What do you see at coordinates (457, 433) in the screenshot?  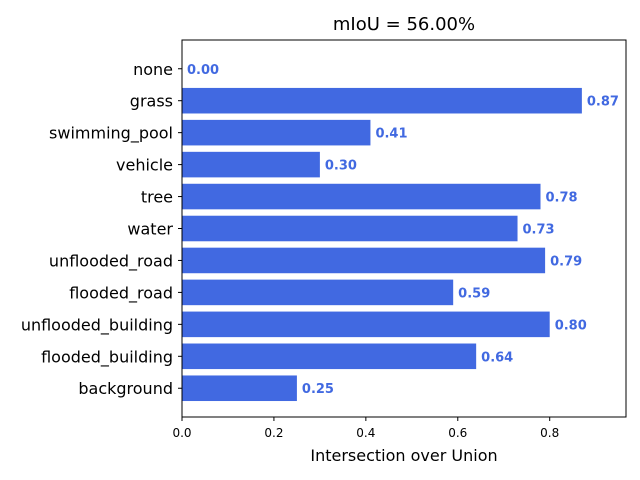 I see `x-tick-label-0.6: 0.6` at bounding box center [457, 433].